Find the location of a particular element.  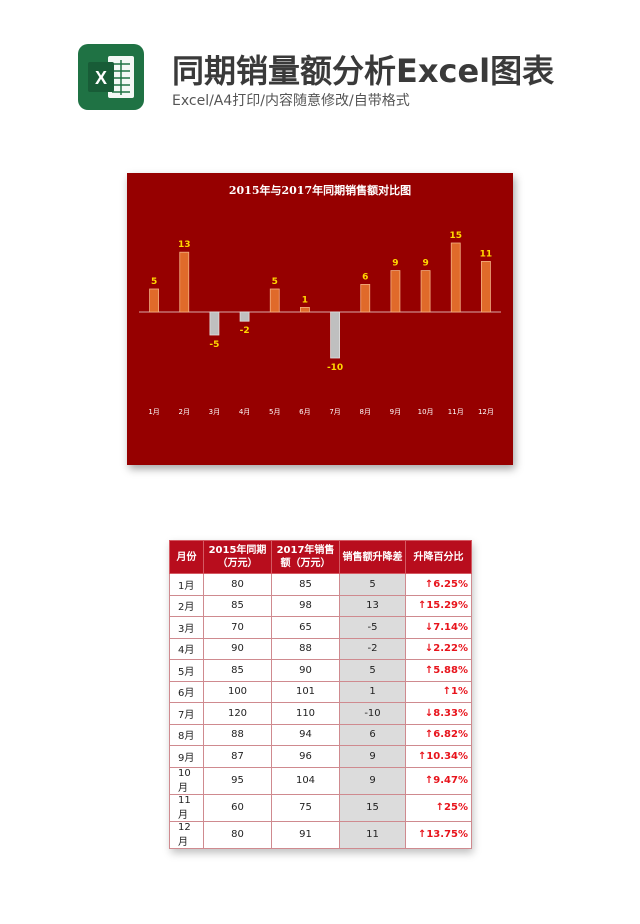

table-row: 5月 85 90 5 ↑5.88% is located at coordinates (320, 670).